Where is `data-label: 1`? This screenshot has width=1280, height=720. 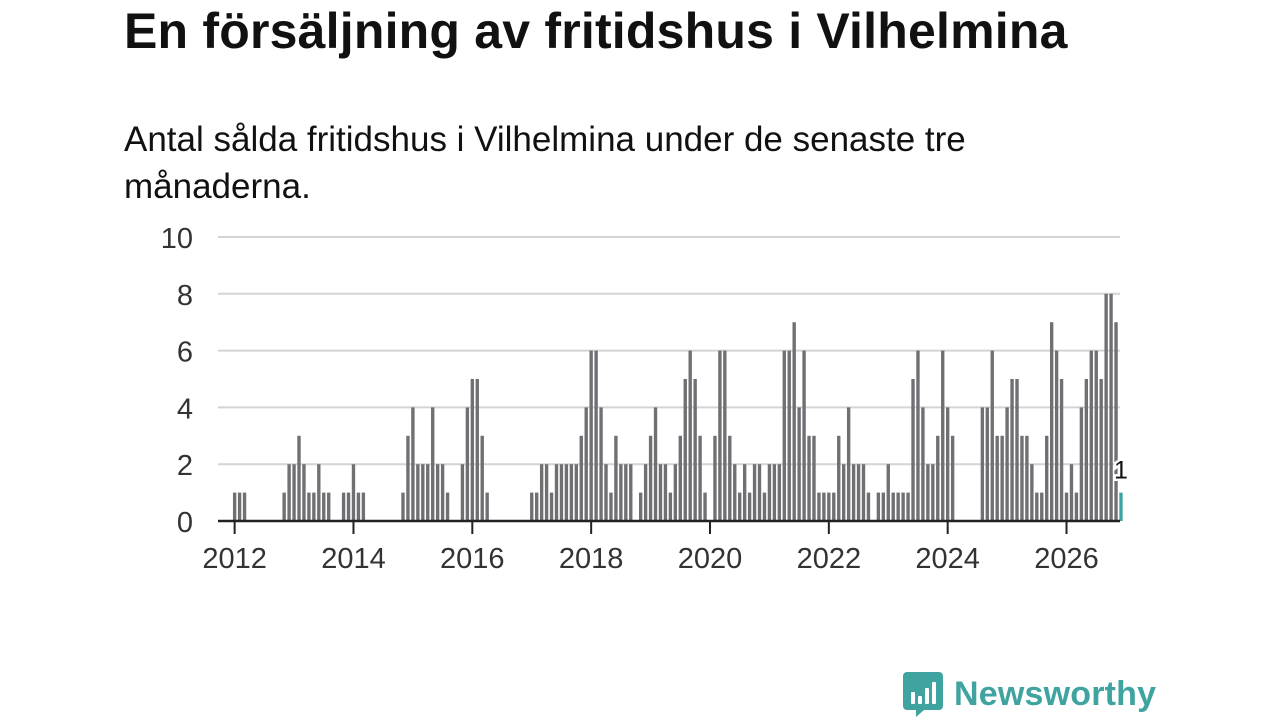 data-label: 1 is located at coordinates (1121, 471).